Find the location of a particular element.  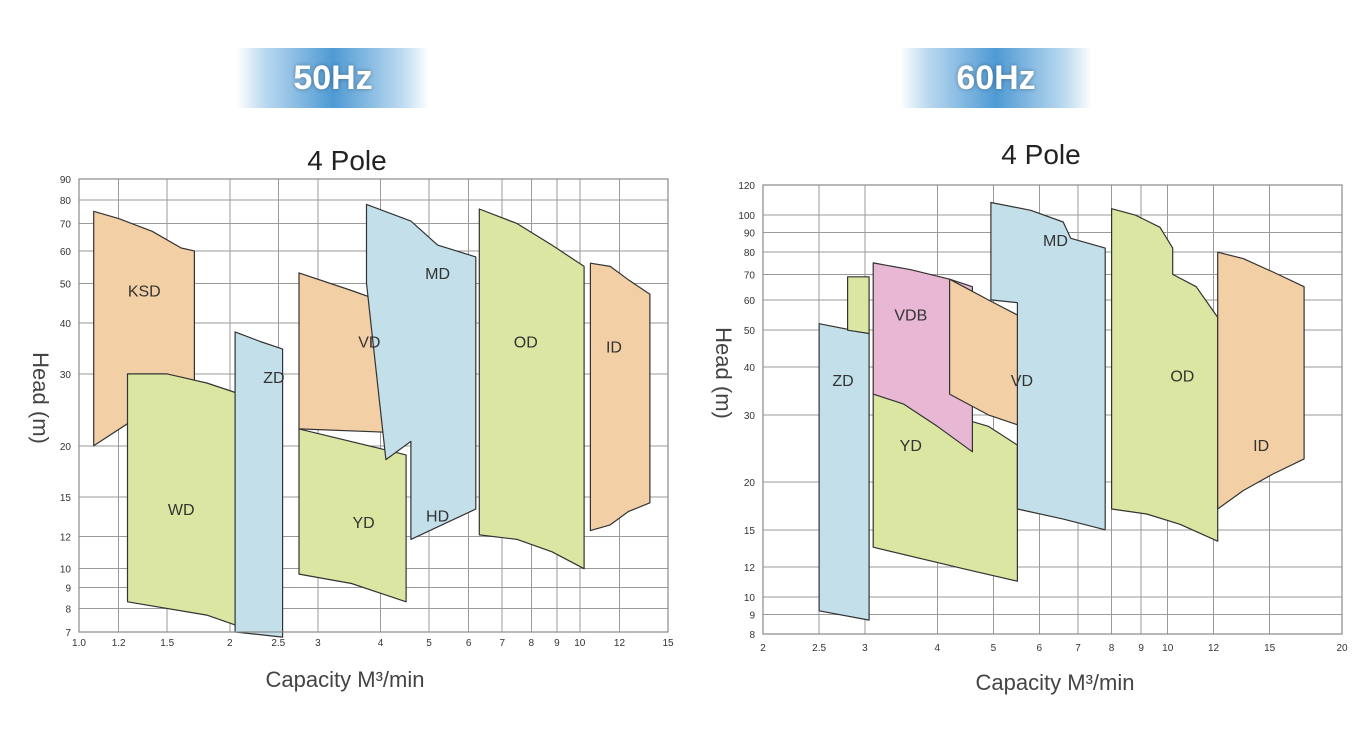

region-label-hd: HD is located at coordinates (437, 517).